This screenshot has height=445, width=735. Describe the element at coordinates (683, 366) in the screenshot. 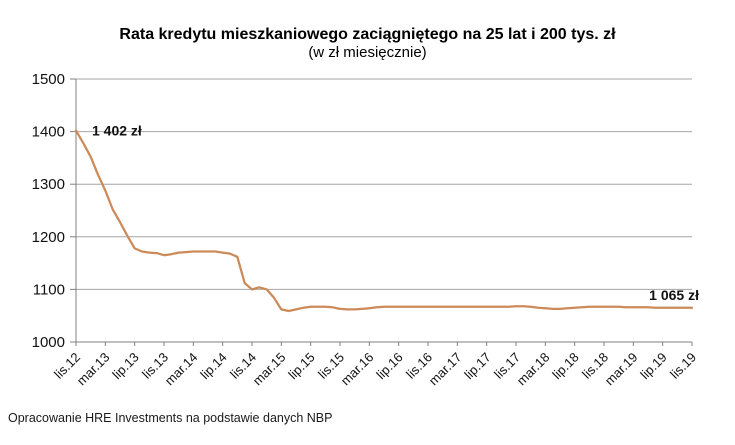

I see `x-tick-label: lis.19` at that location.